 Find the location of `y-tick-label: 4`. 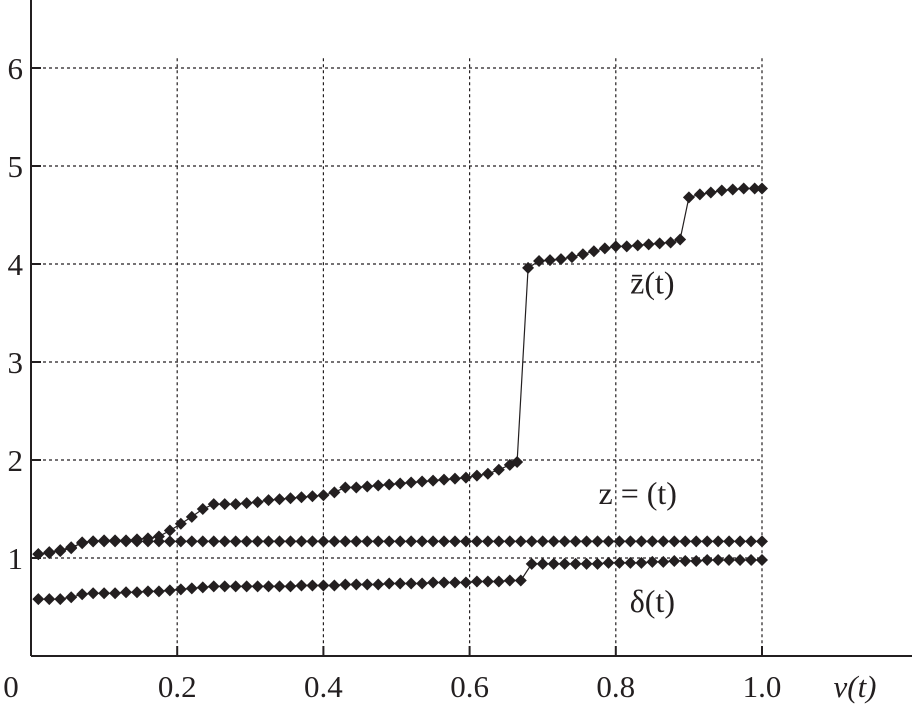

y-tick-label: 4 is located at coordinates (16, 264).